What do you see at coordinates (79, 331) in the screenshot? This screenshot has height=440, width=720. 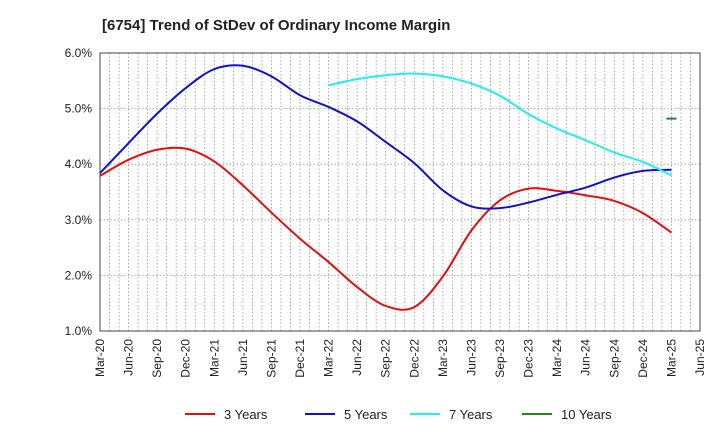 I see `y-tick-label: 1.0%` at bounding box center [79, 331].